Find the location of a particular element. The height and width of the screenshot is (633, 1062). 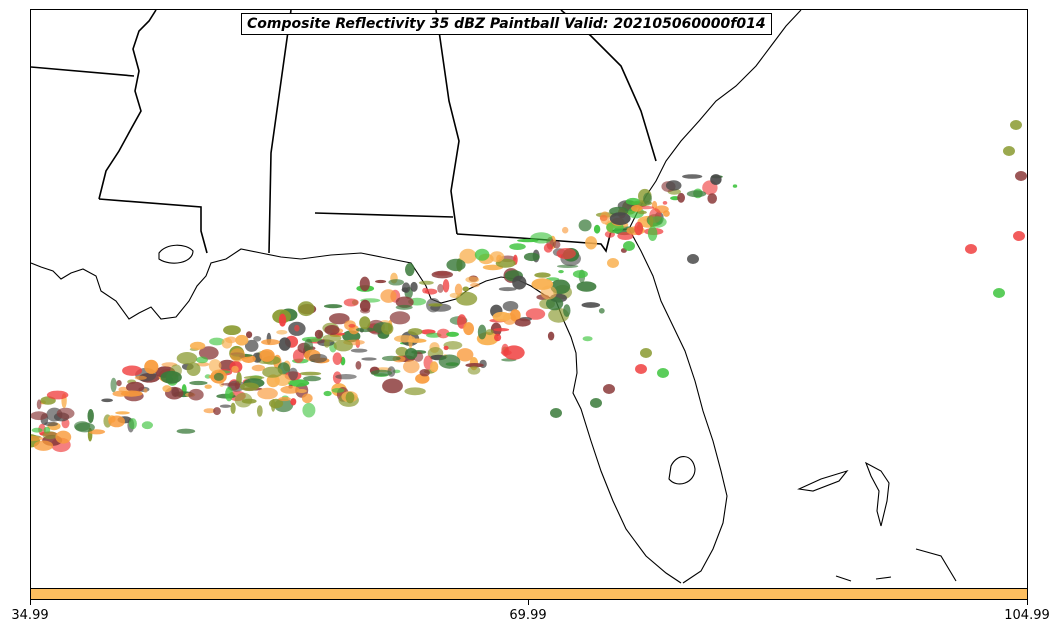

border-ar-la is located at coordinates (83, 71).